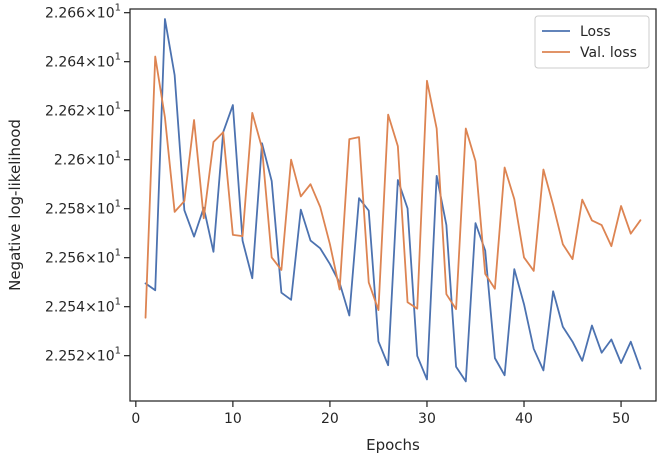  I want to click on x-tick-label: 10, so click(233, 419).